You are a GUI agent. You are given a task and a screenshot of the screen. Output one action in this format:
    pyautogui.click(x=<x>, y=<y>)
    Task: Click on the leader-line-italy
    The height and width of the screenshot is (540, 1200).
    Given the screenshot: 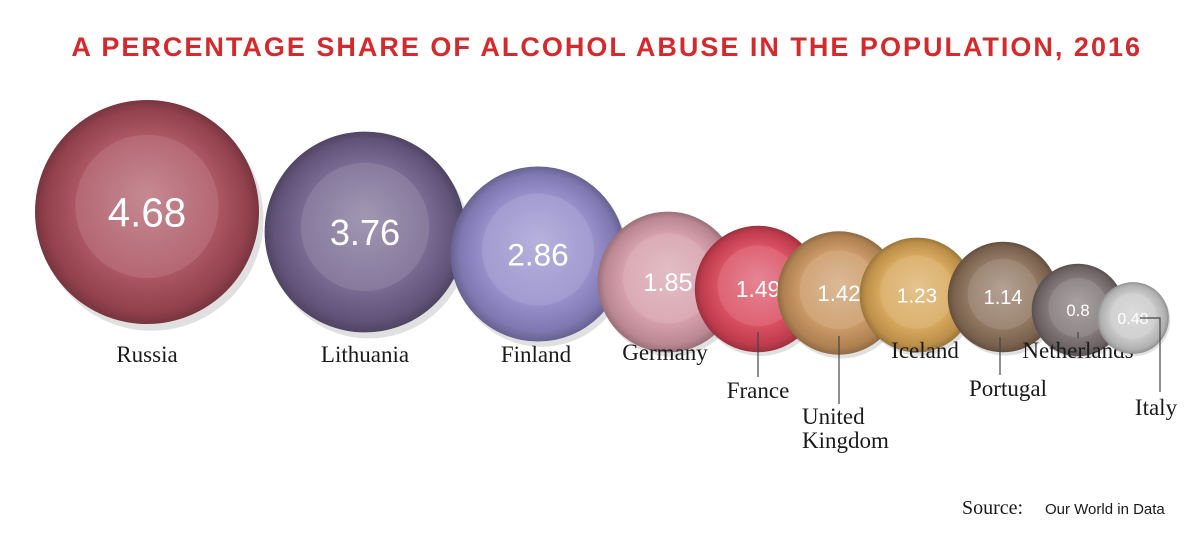 What is the action you would take?
    pyautogui.click(x=1150, y=354)
    